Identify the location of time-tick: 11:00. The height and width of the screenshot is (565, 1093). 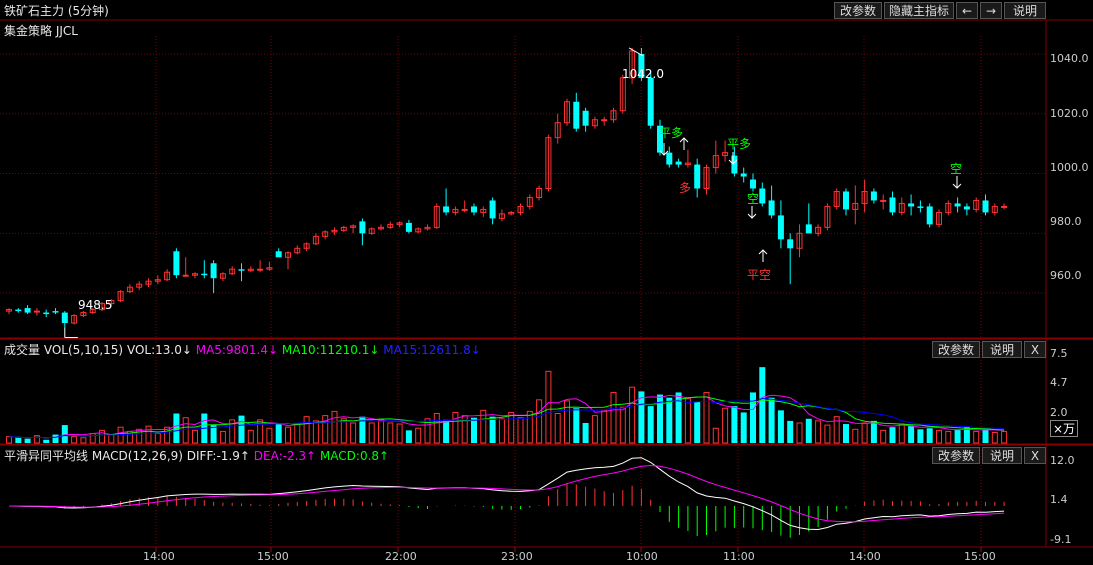
(739, 556).